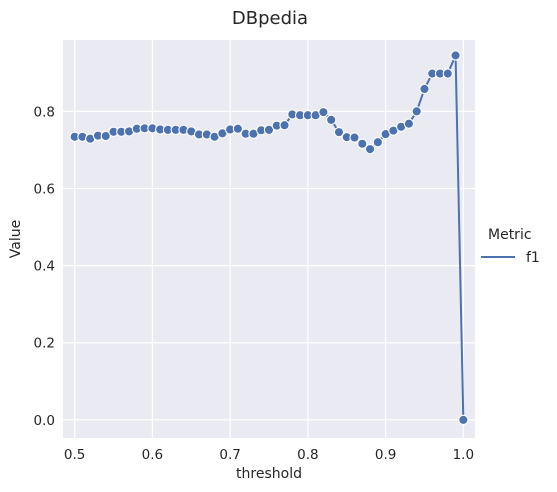 This screenshot has width=557, height=492. Describe the element at coordinates (44, 189) in the screenshot. I see `y-tick-label: 0.6` at that location.